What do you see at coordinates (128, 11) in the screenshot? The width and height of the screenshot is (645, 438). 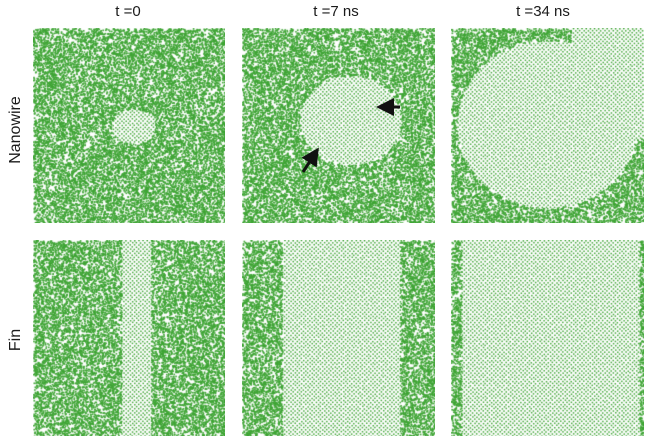 I see `column-label-t0: t =0` at bounding box center [128, 11].